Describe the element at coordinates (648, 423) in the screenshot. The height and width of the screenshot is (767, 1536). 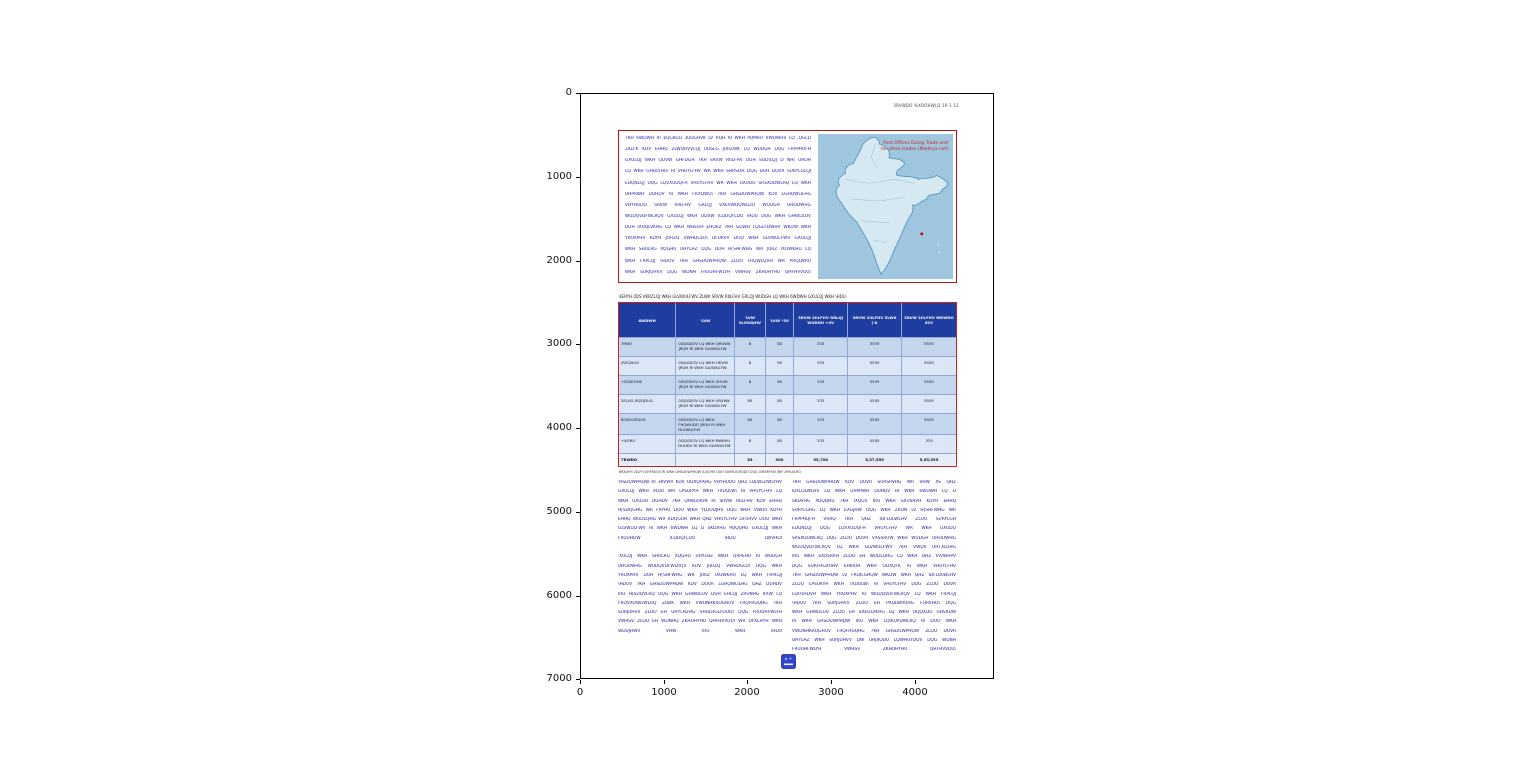
I see `cell-state: 8OXOODQOX` at that location.